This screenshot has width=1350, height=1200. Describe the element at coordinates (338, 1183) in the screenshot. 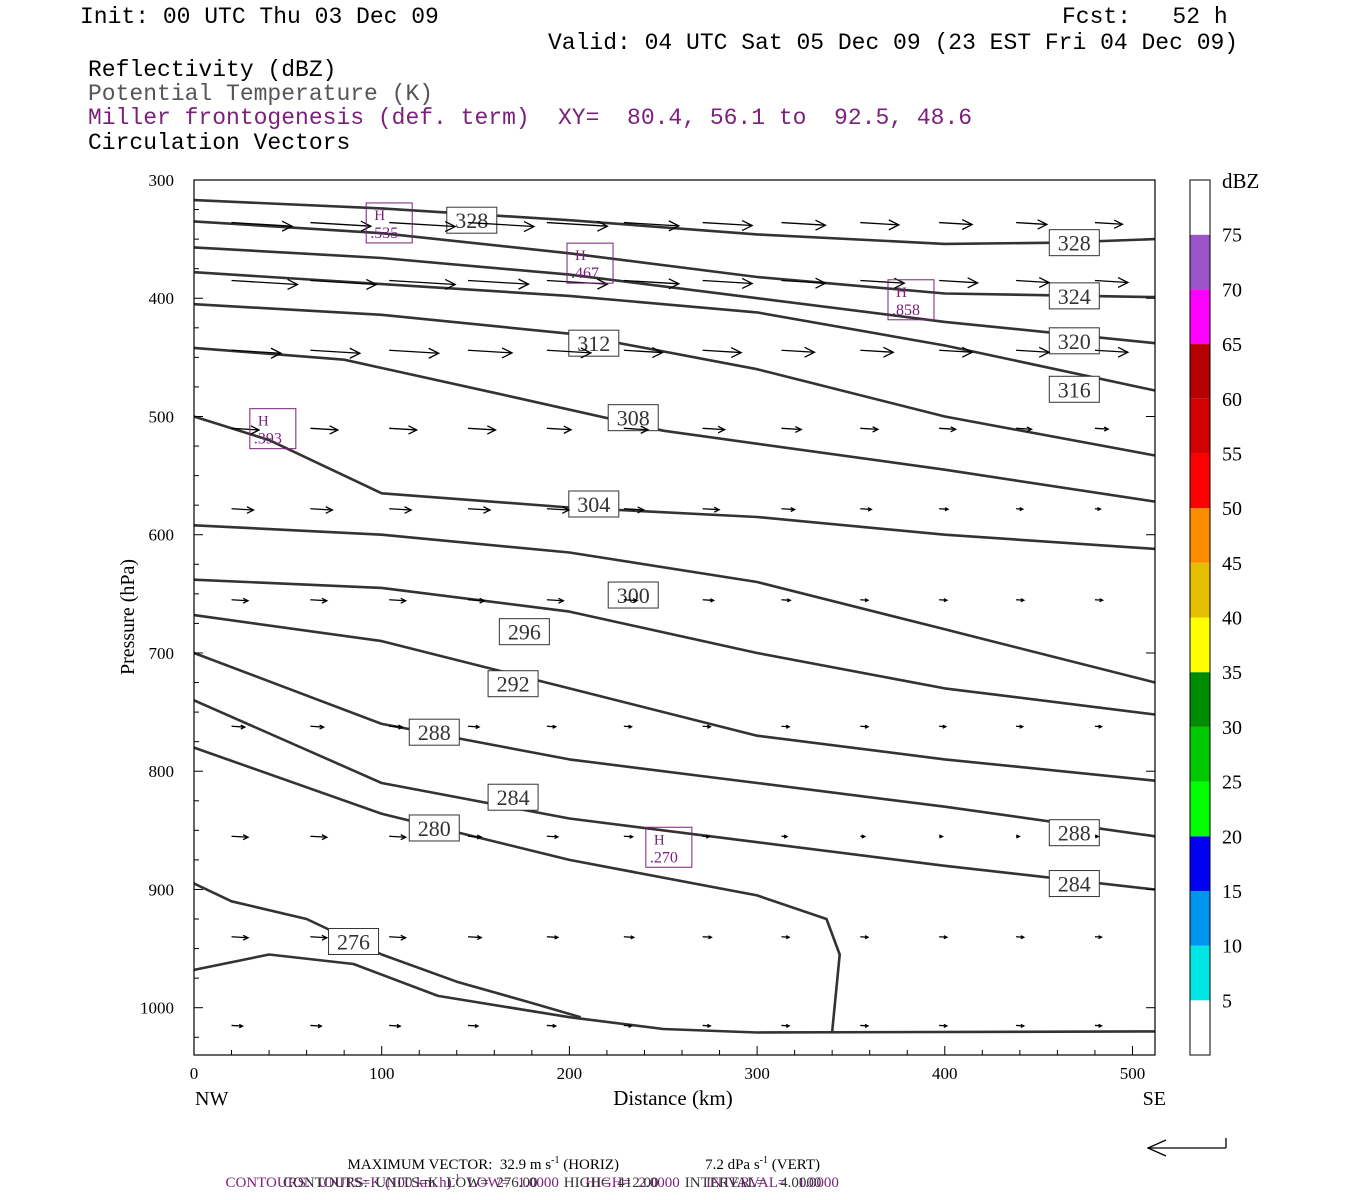

I see `contours-frontogenesis-units: CONTOURS: UNITS=K (100 km h)` at that location.